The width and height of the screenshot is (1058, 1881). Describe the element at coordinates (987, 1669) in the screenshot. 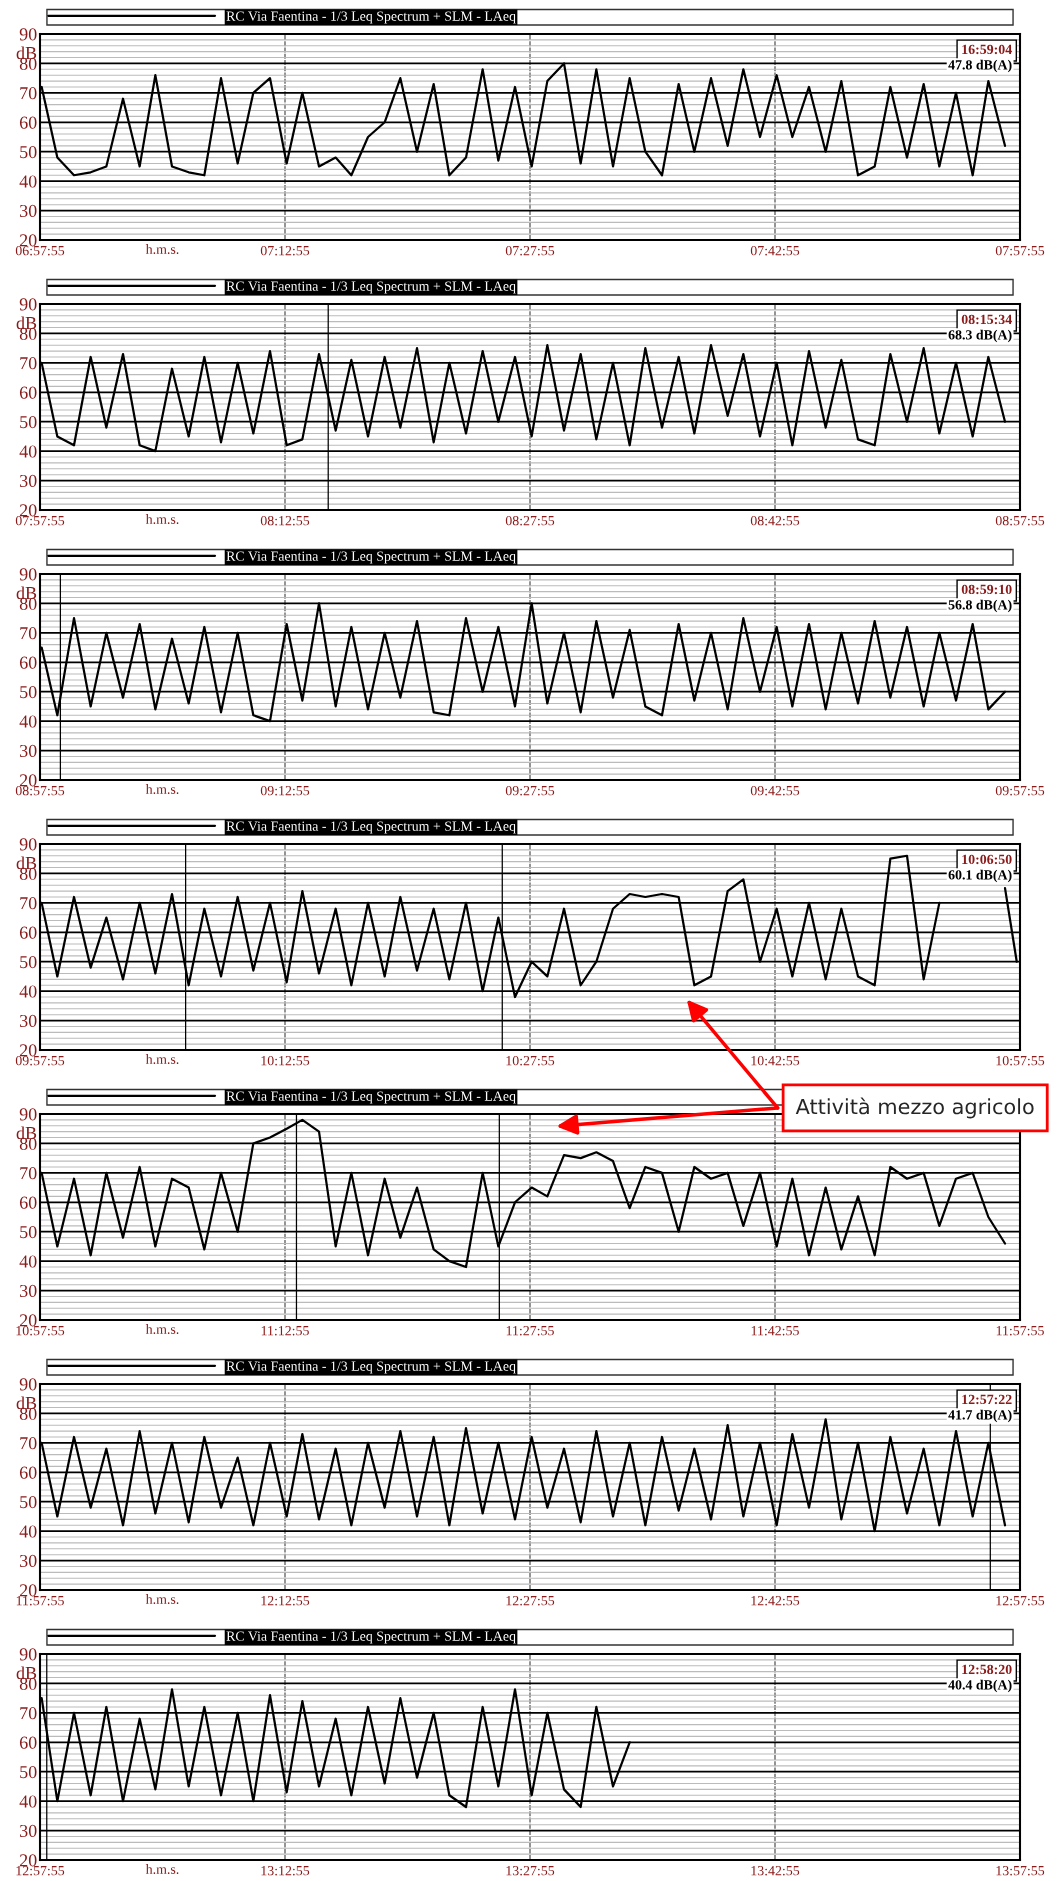

I see `annotation: 12:58:20` at that location.